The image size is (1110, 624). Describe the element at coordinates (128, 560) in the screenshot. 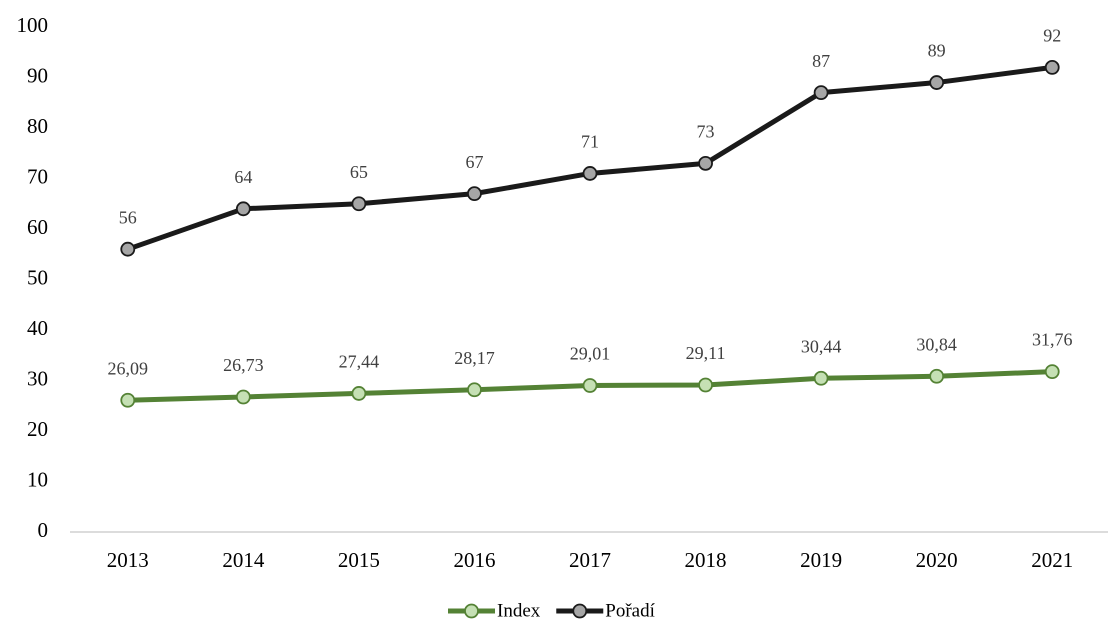

I see `x-tick-label: 2013` at that location.